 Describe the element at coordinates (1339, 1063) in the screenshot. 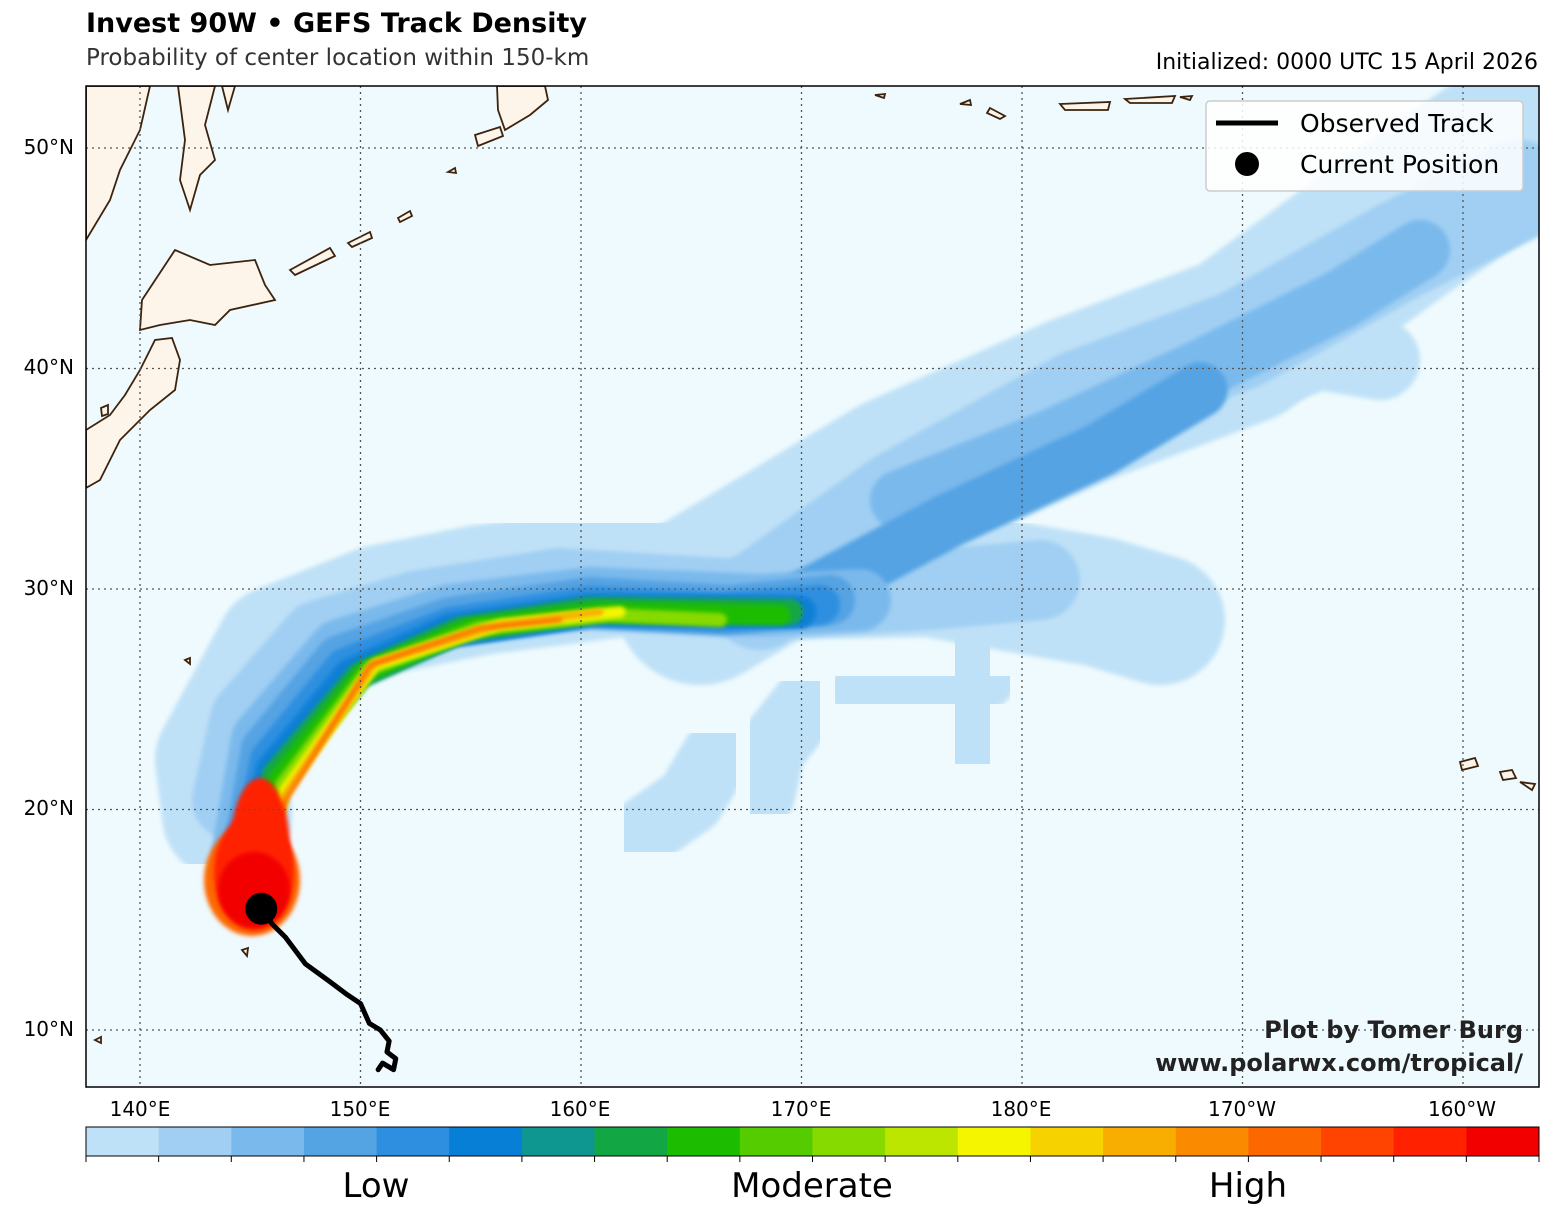

I see `credit-url: www.polarwx.com/tropical/` at that location.